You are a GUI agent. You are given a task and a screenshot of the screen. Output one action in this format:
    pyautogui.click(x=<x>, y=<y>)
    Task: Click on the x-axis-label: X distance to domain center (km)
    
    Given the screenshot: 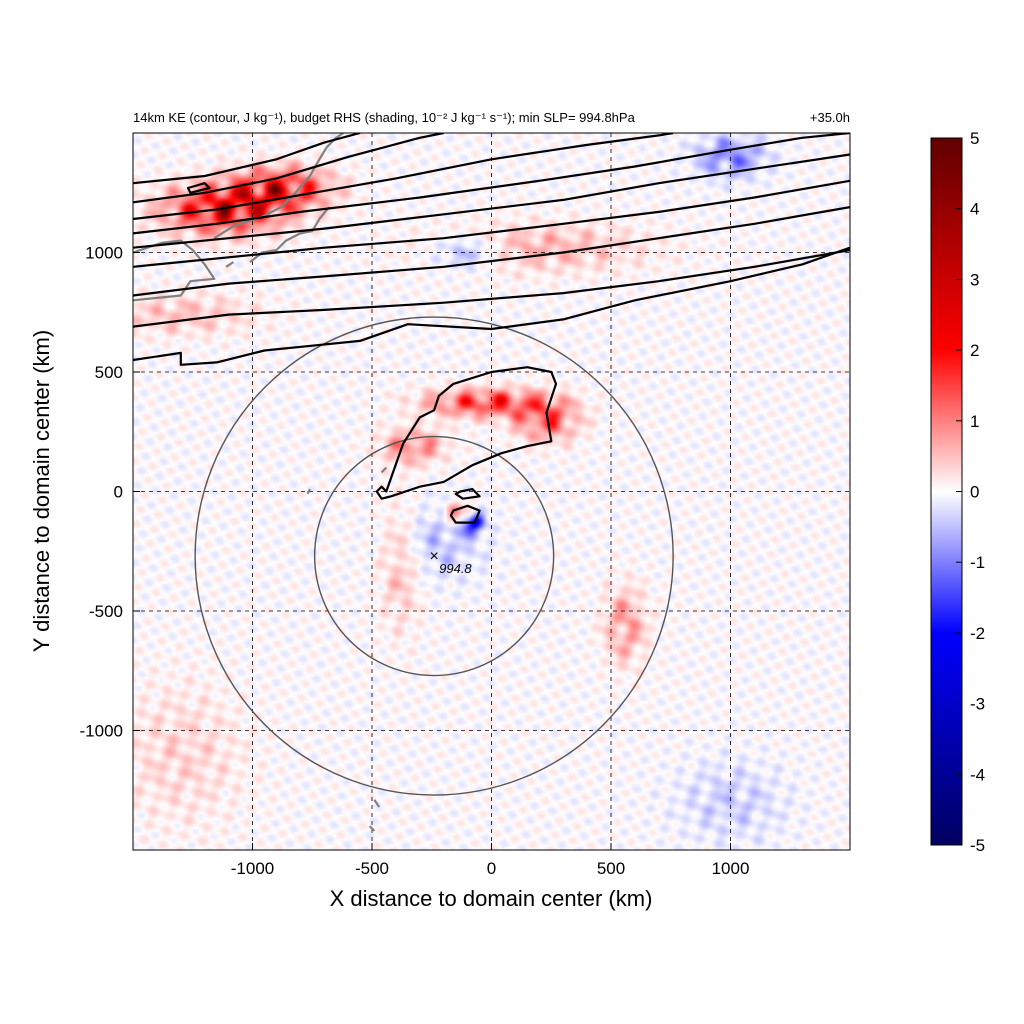 What is the action you would take?
    pyautogui.click(x=491, y=898)
    